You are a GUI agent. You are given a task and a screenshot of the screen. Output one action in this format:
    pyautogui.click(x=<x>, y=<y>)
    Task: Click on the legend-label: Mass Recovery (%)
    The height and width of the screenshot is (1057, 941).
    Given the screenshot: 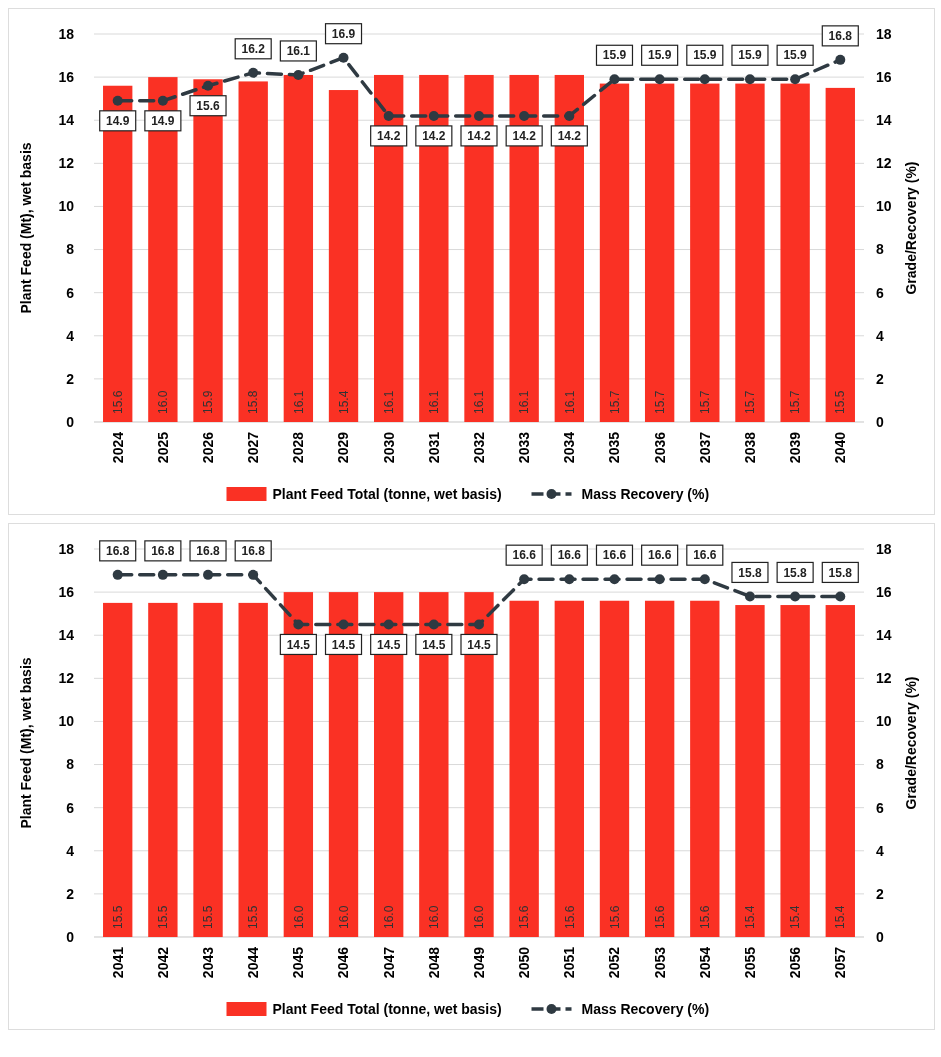 What is the action you would take?
    pyautogui.click(x=645, y=1008)
    